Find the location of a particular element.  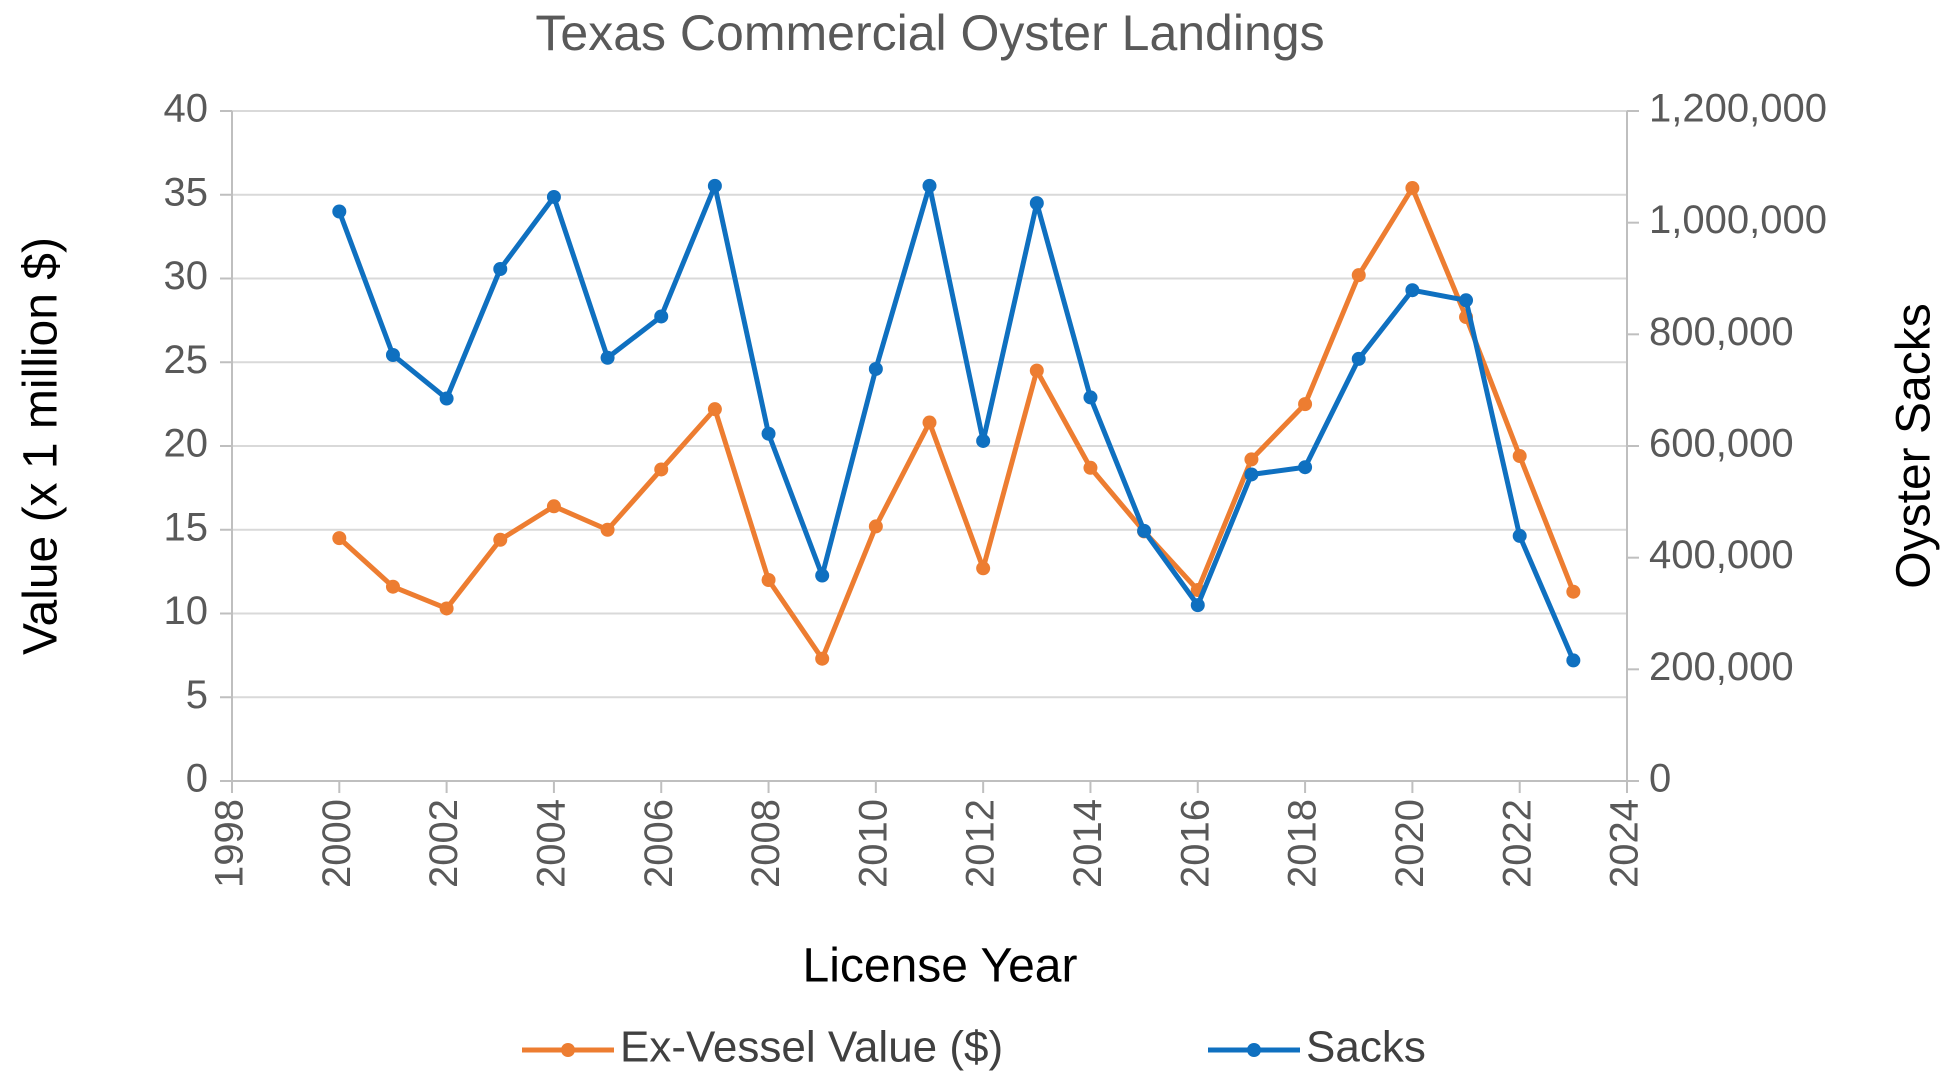

x-tick-label: 1998 is located at coordinates (230, 843).